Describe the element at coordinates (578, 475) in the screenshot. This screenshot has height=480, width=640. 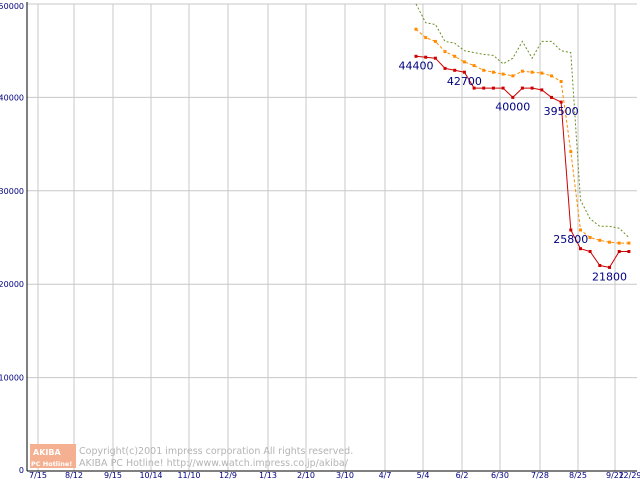
I see `x-tick-label: 8/25` at that location.